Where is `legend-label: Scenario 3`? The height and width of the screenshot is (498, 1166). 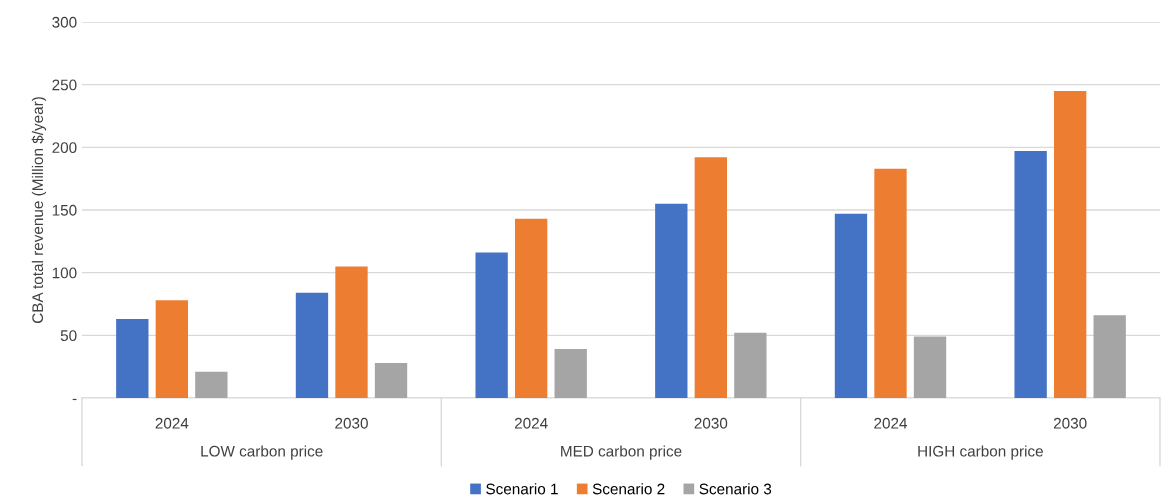 legend-label: Scenario 3 is located at coordinates (735, 489).